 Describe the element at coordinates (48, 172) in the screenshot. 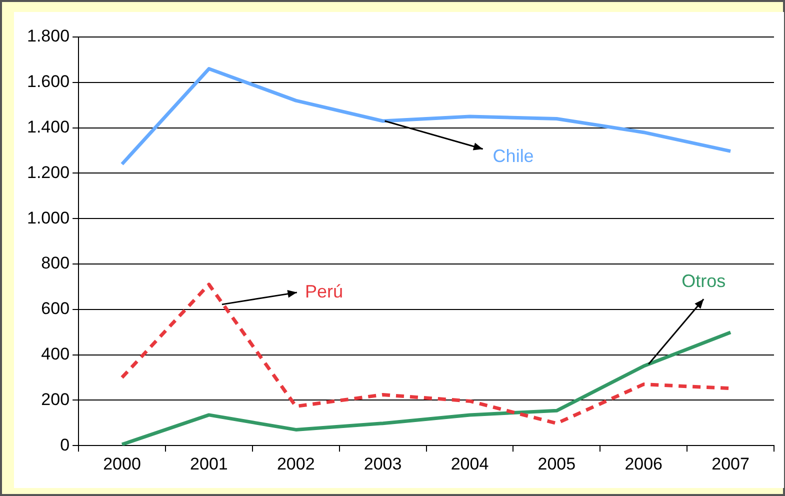

I see `y-tick-label: 1.200` at that location.